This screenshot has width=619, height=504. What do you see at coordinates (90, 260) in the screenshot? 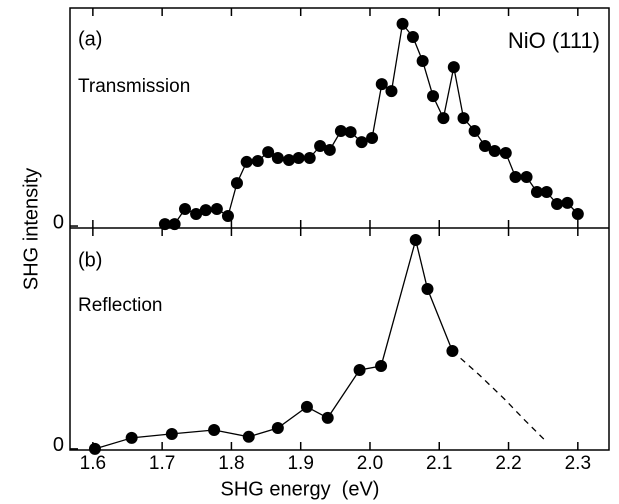
I see `panel-label: (b)` at bounding box center [90, 260].